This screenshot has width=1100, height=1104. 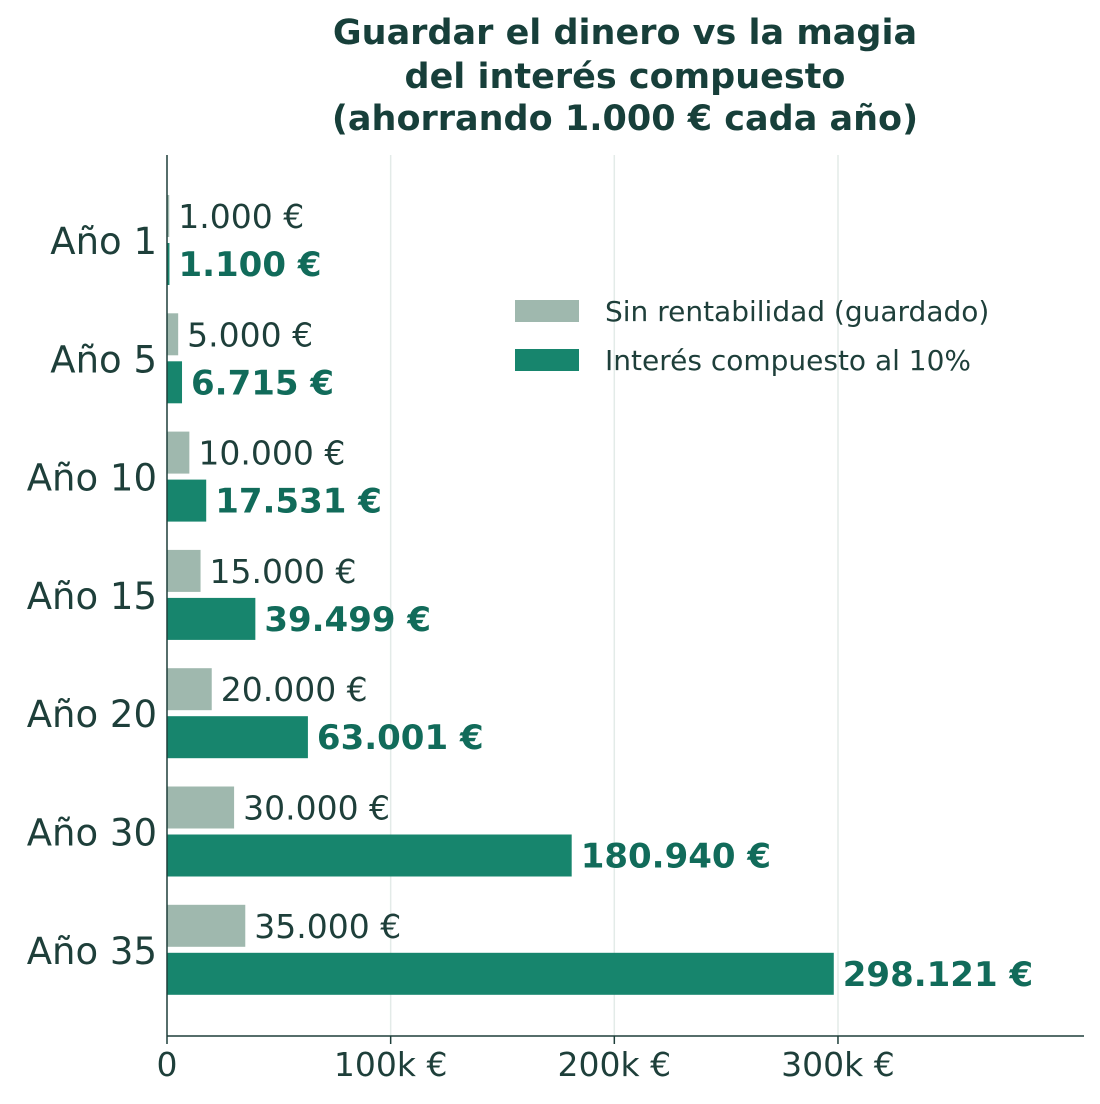 I want to click on data-label-compound-3: 39.499 €, so click(x=347, y=620).